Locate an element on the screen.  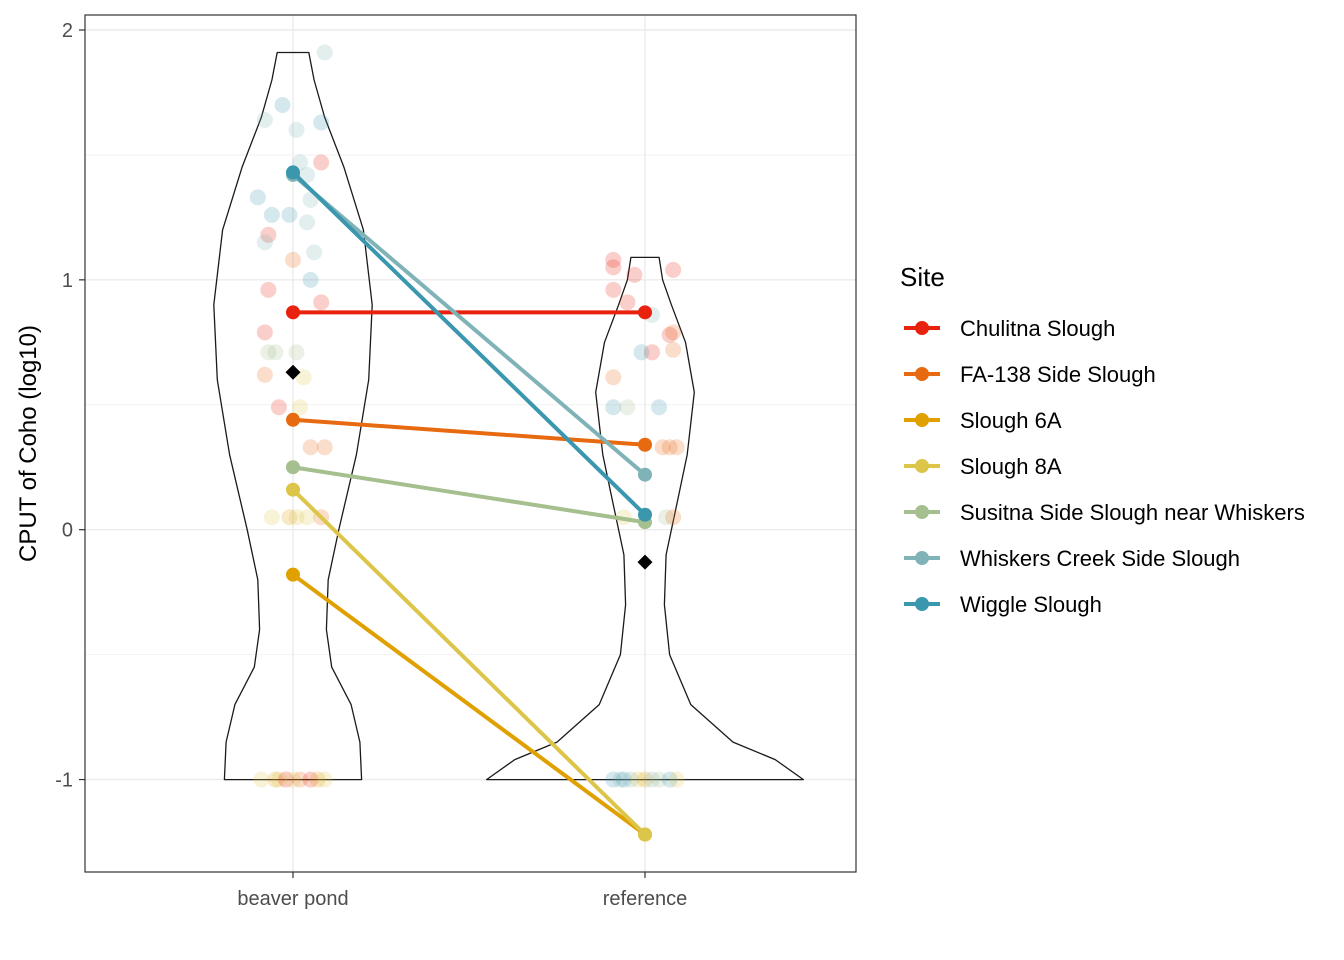
series-point-slough-6a is located at coordinates (293, 574).